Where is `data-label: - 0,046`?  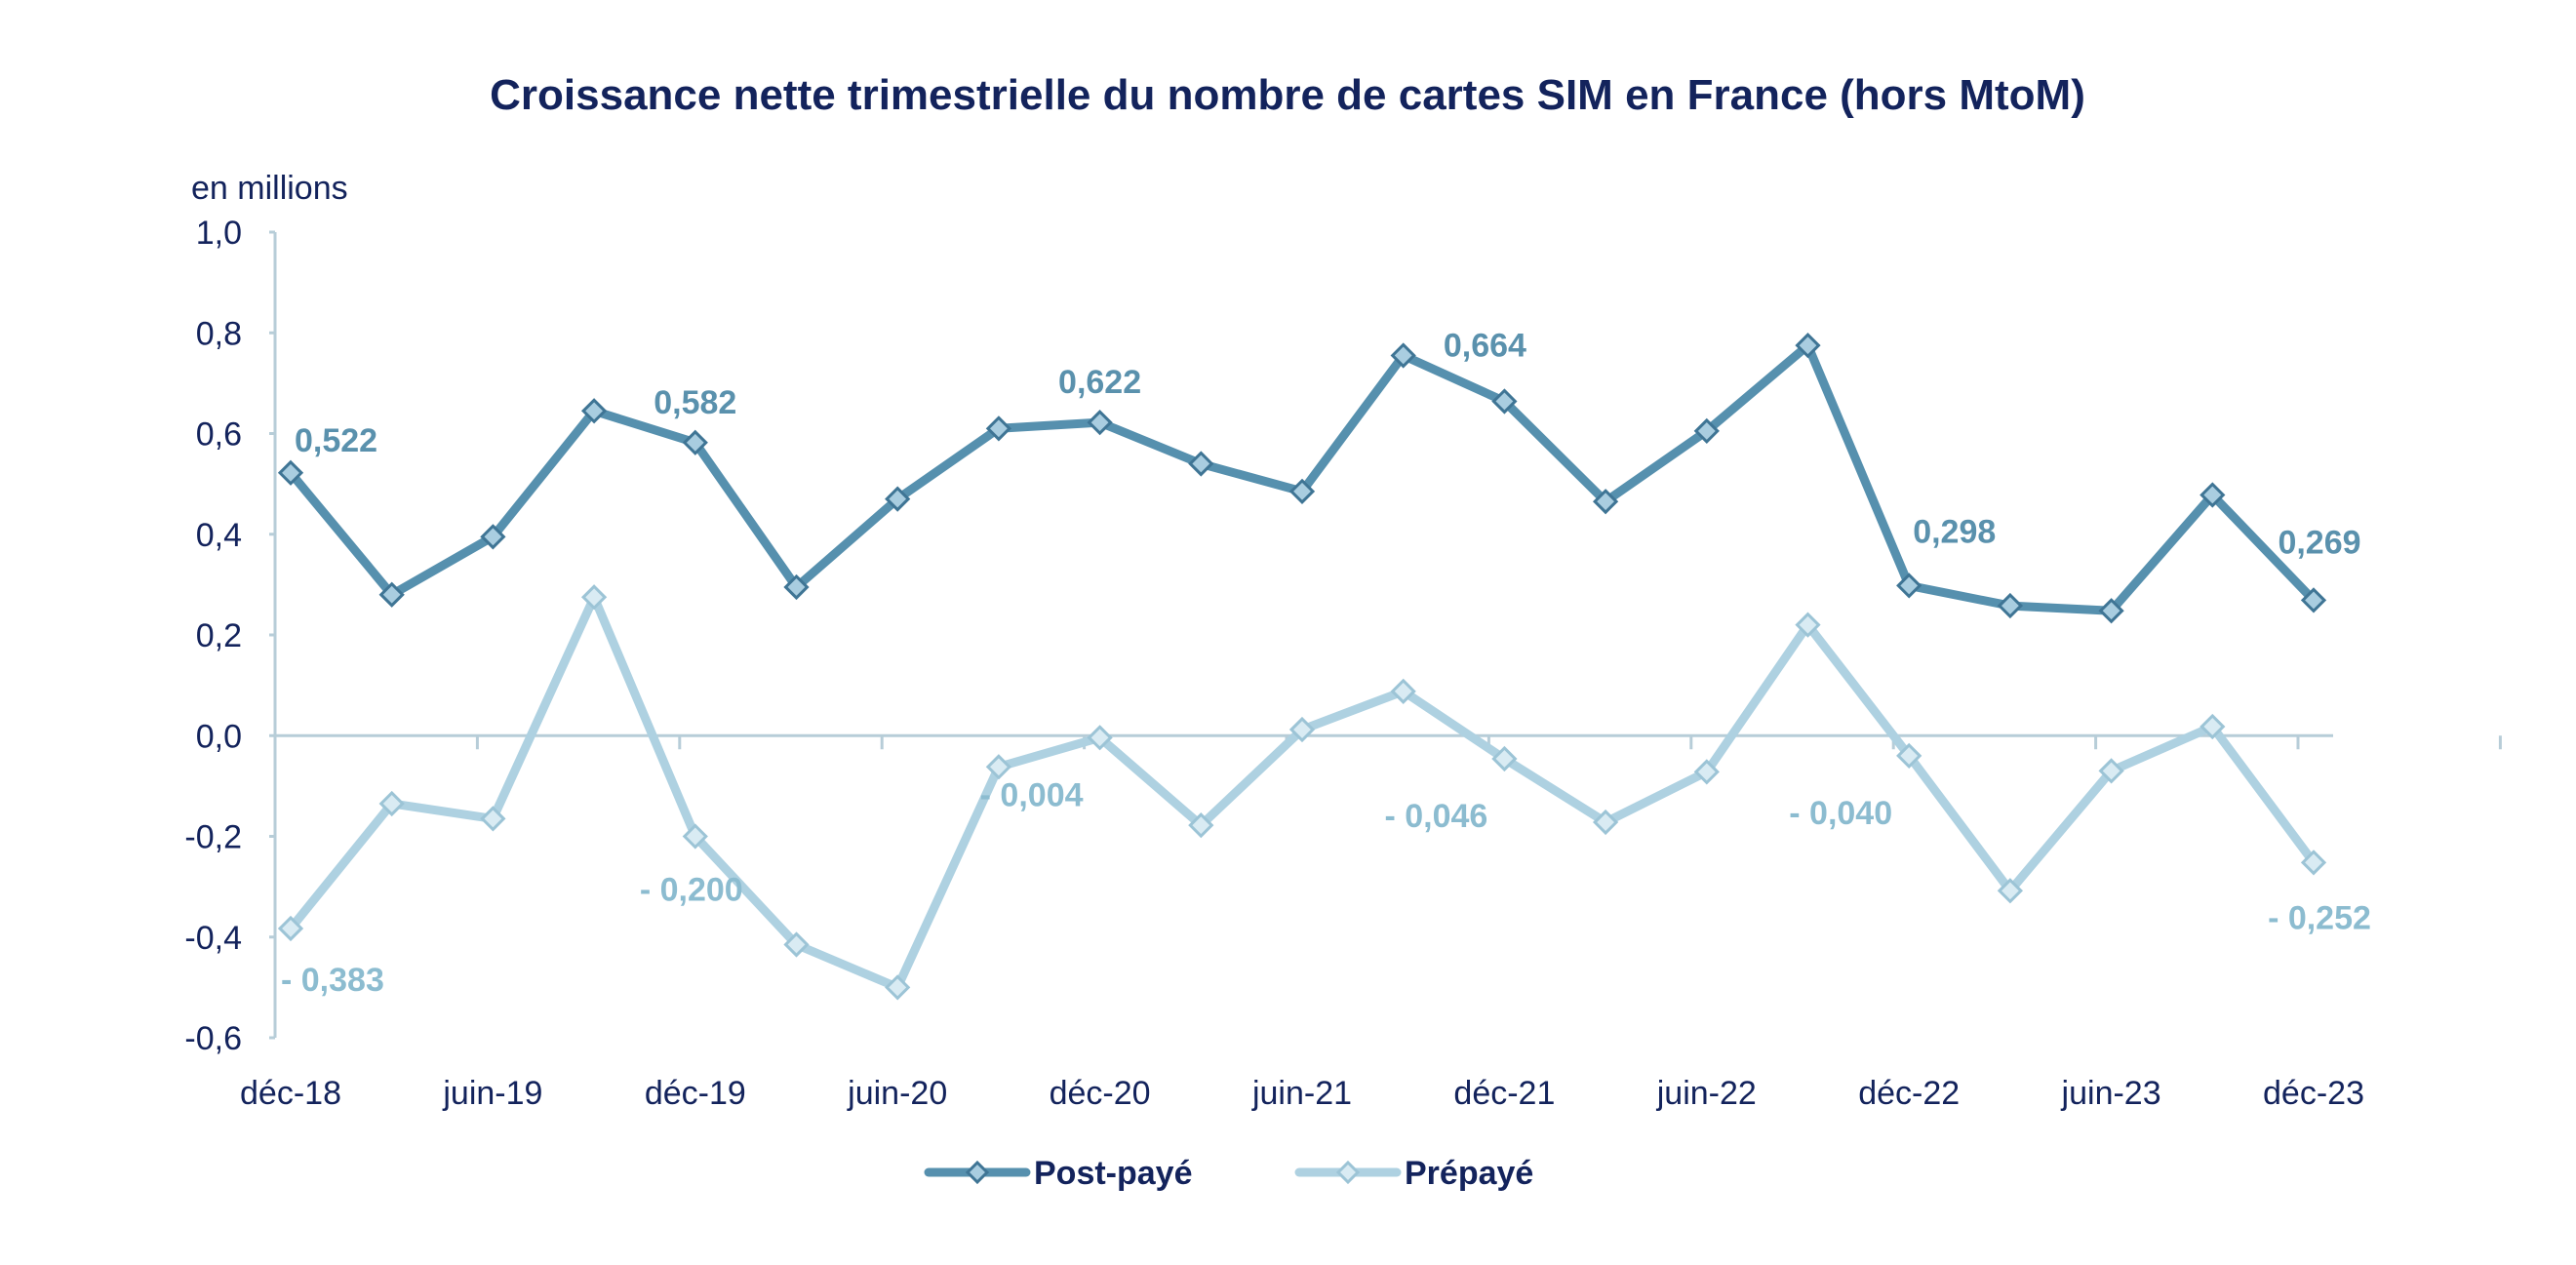
data-label: - 0,046 is located at coordinates (1435, 816).